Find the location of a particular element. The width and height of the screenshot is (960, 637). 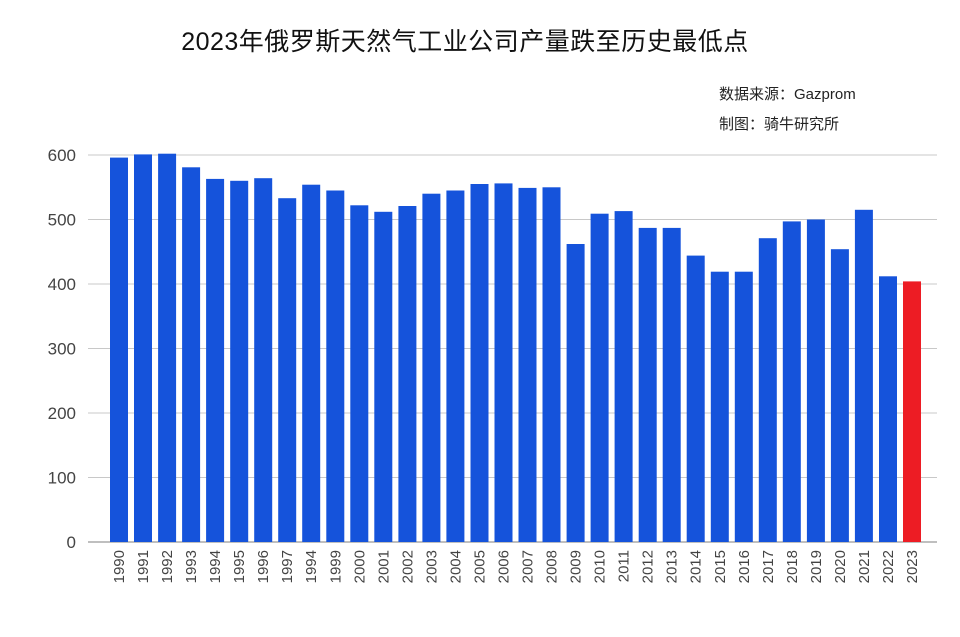

x-tick-label: 1993 is located at coordinates (191, 566).